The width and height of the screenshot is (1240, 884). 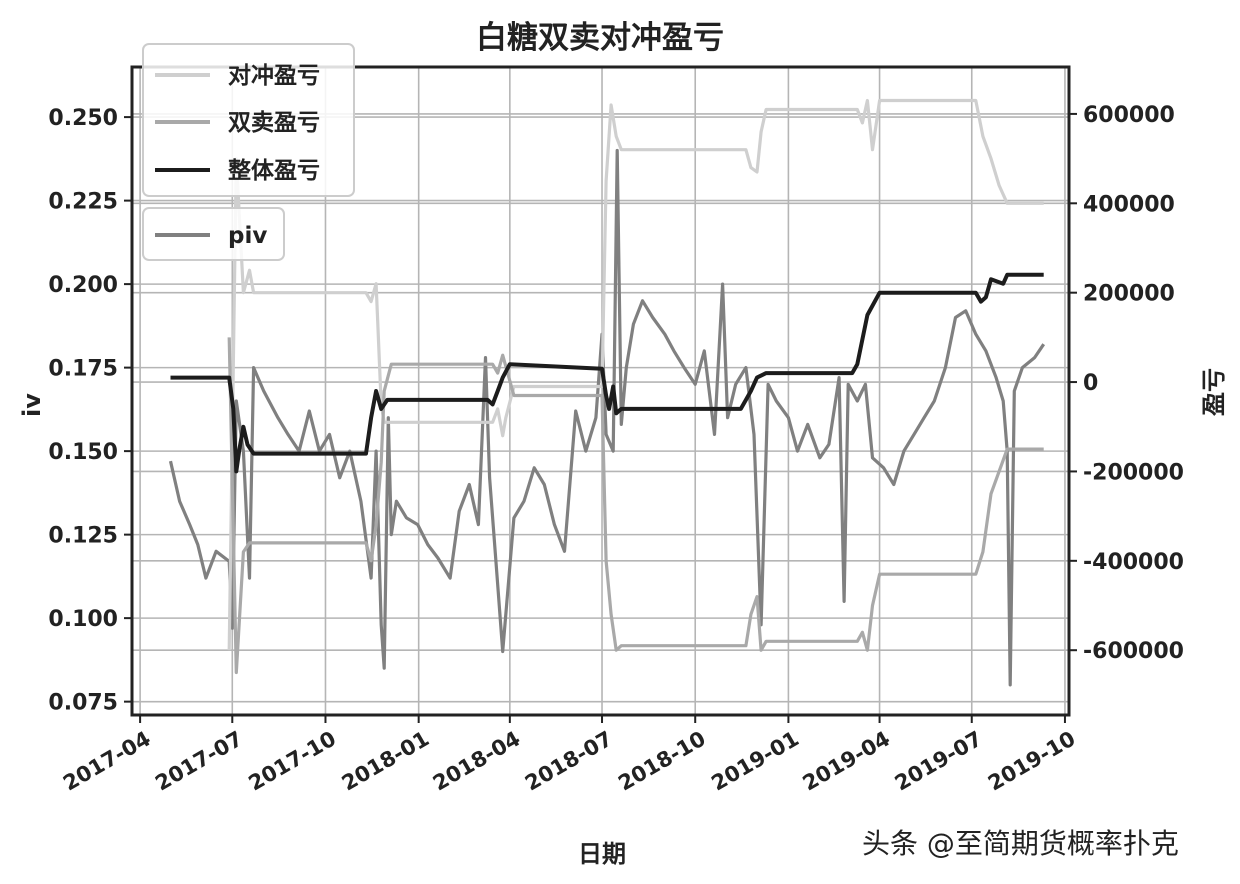 I want to click on y2-axis-label: 盈亏, so click(x=1214, y=392).